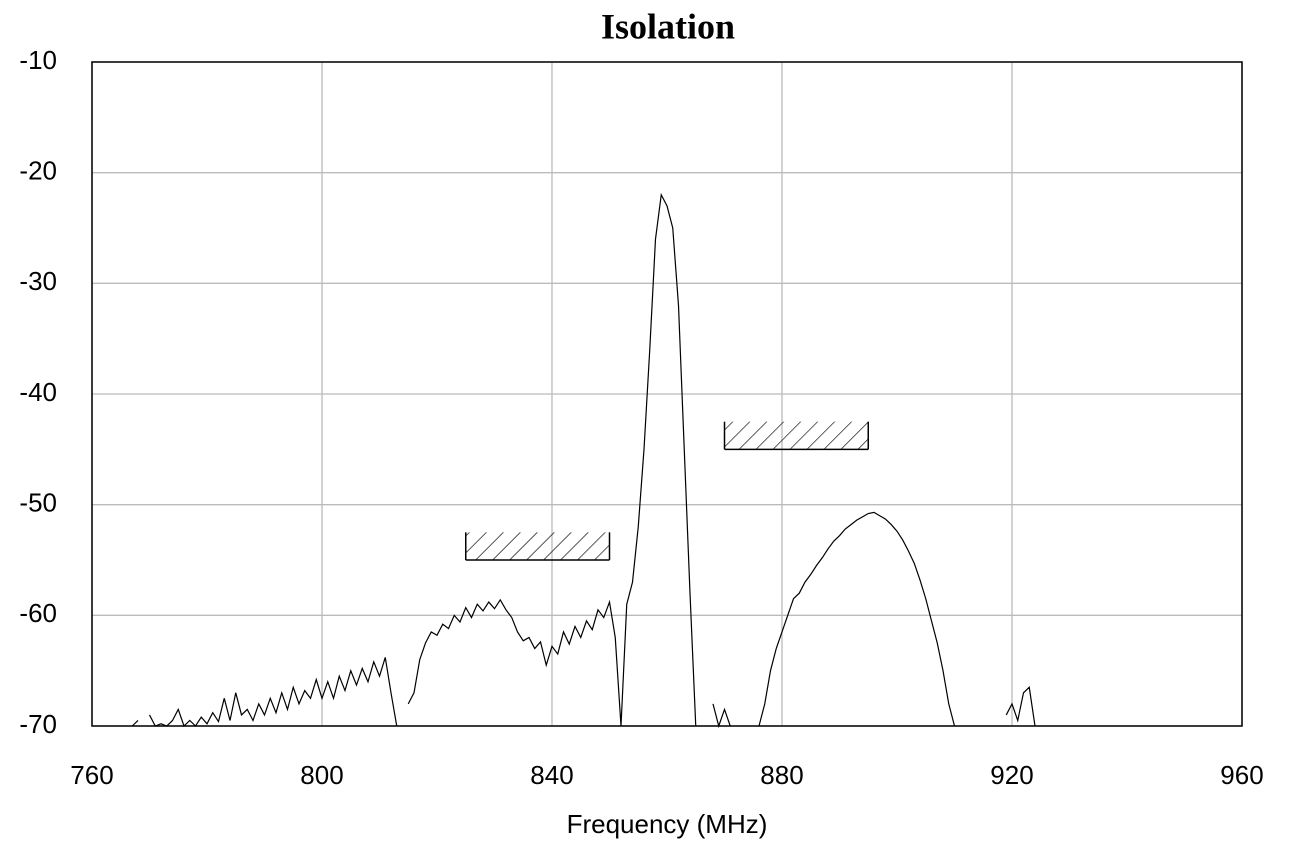 The image size is (1290, 847). What do you see at coordinates (38, 392) in the screenshot?
I see `y-tick-label: -40` at bounding box center [38, 392].